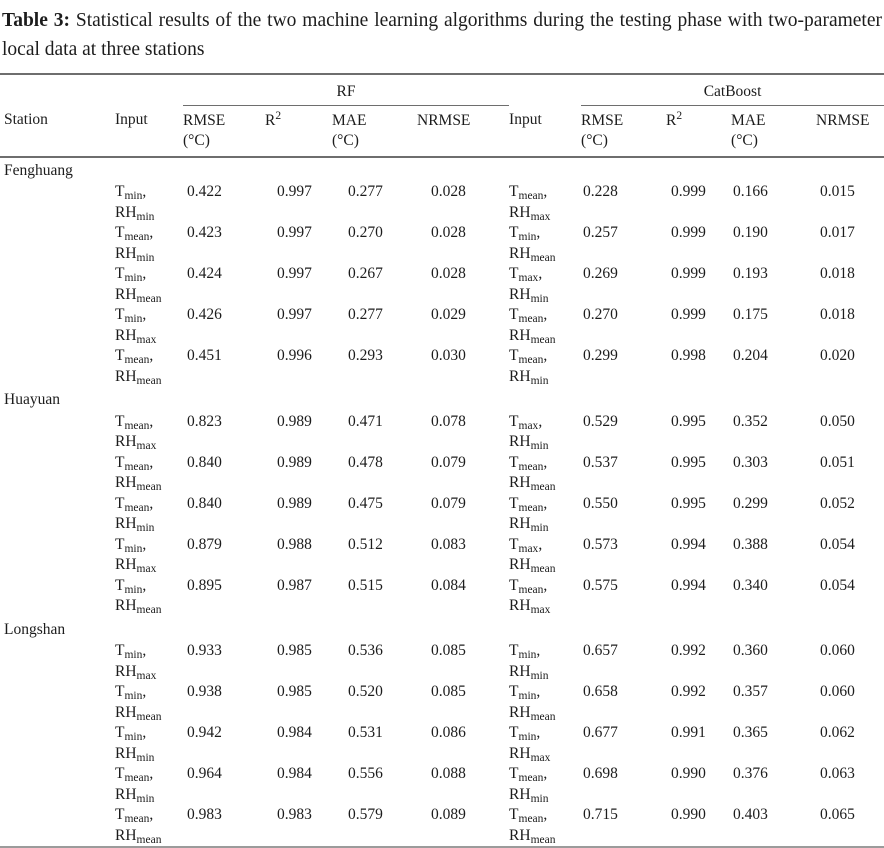  Describe the element at coordinates (448, 191) in the screenshot. I see `rf-nrmse-value: 0.028` at that location.